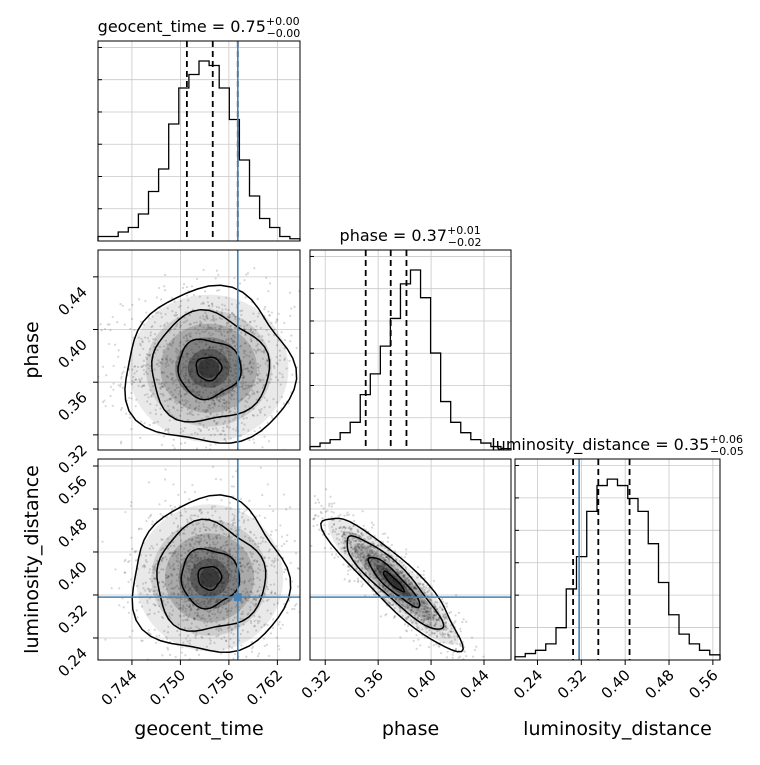 Image resolution: width=760 pixels, height=765 pixels. Describe the element at coordinates (209, 368) in the screenshot. I see `density-cell` at that location.